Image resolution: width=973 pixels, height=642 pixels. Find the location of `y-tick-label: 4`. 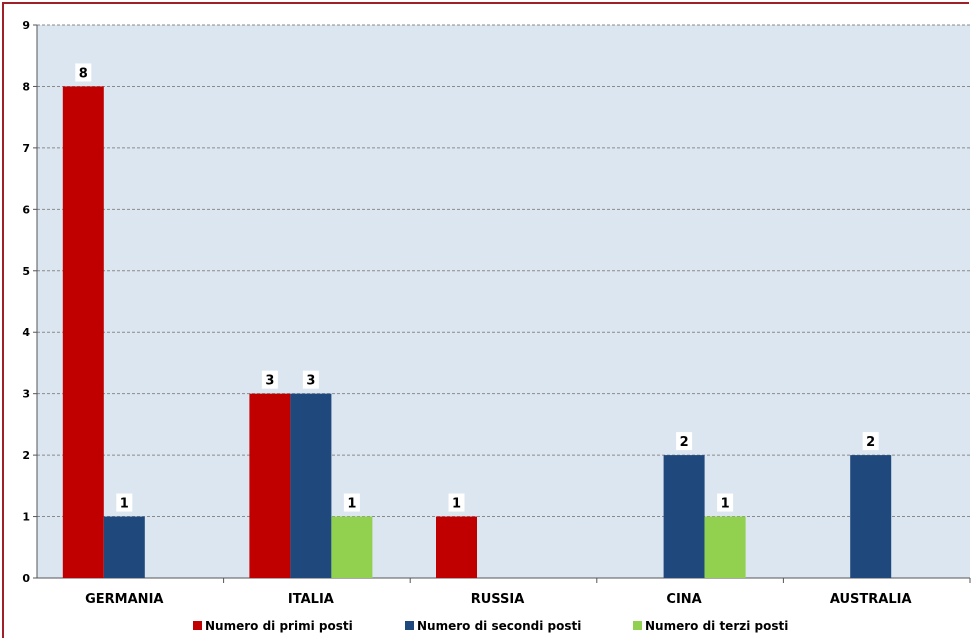

y-tick-label: 4 is located at coordinates (26, 332).